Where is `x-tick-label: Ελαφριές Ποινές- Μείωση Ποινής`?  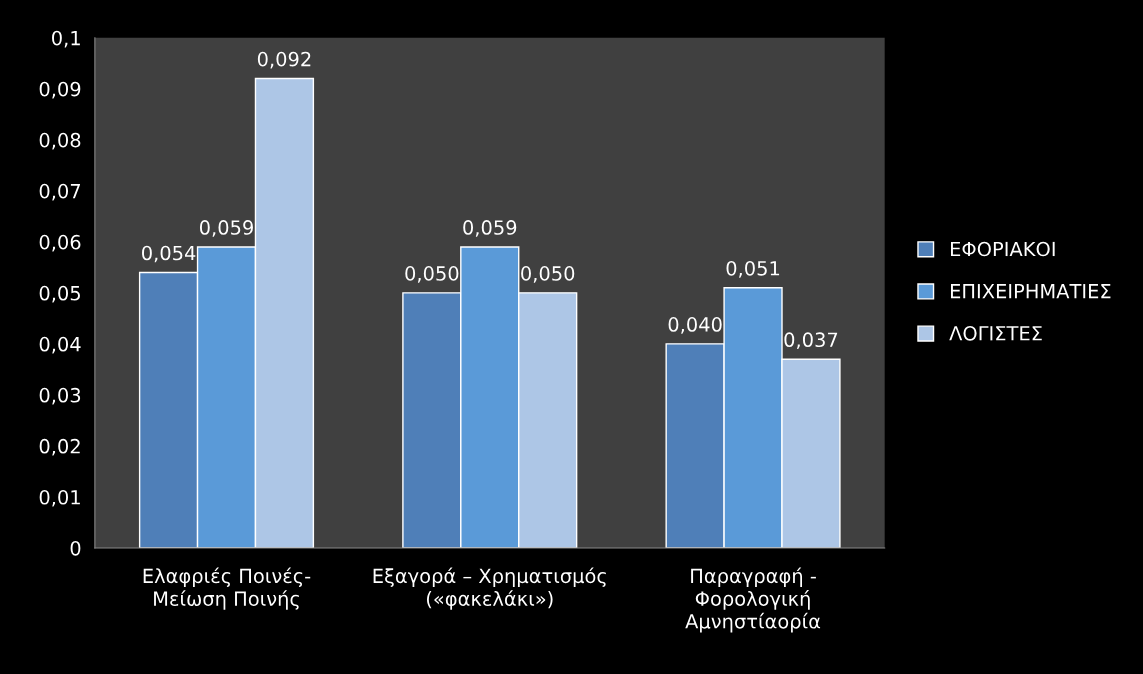
x-tick-label: Ελαφριές Ποινές- Μείωση Ποινής is located at coordinates (227, 588).